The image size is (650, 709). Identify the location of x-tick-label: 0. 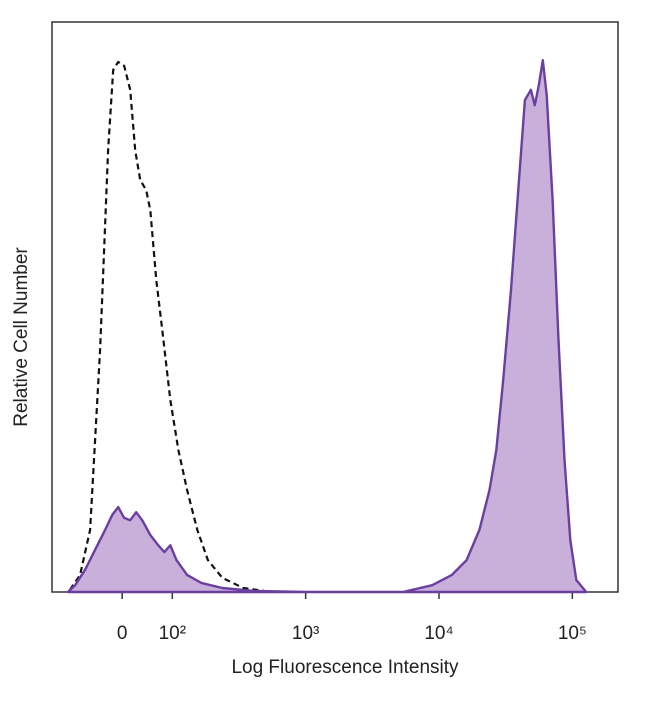
(122, 633).